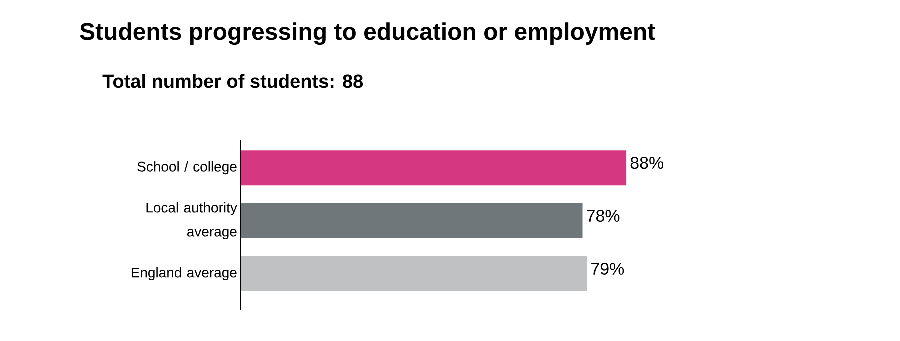 The width and height of the screenshot is (900, 341). Describe the element at coordinates (187, 168) in the screenshot. I see `y-tick-label: School / college` at that location.